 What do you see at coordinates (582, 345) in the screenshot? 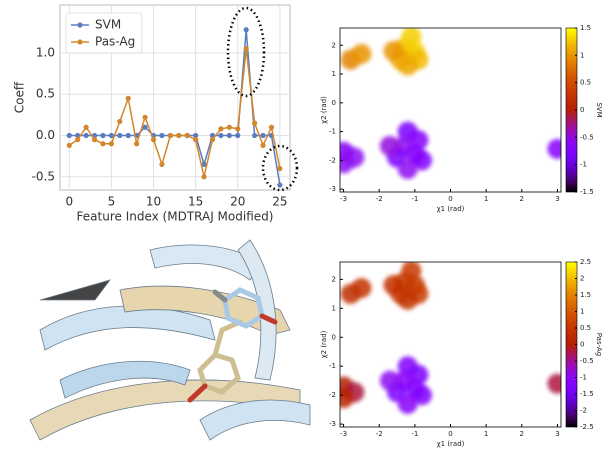
I see `colorbar-tick-label: 0` at bounding box center [582, 345].